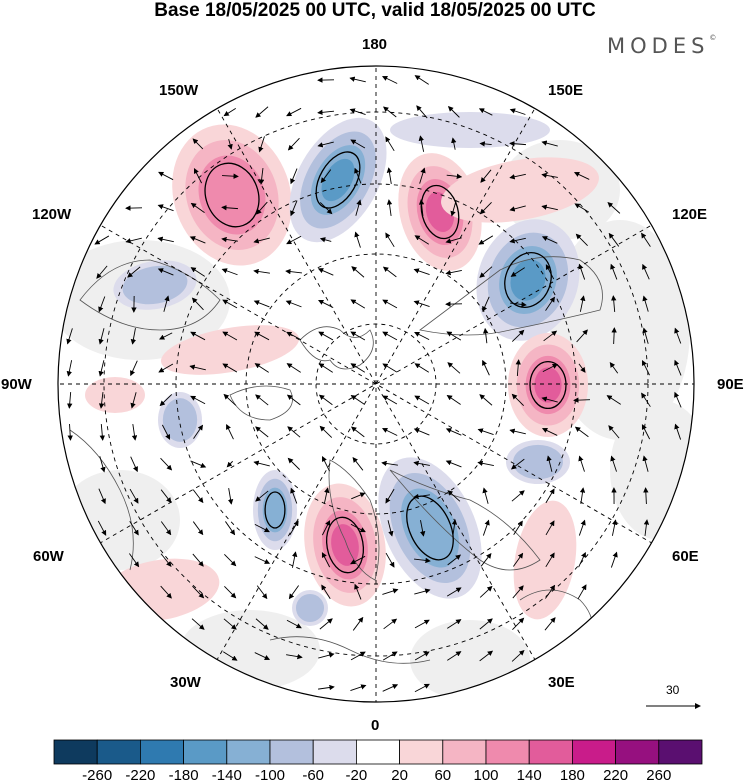 This screenshot has height=784, width=750. What do you see at coordinates (227, 775) in the screenshot?
I see `colorbar-tick-label: -140` at bounding box center [227, 775].